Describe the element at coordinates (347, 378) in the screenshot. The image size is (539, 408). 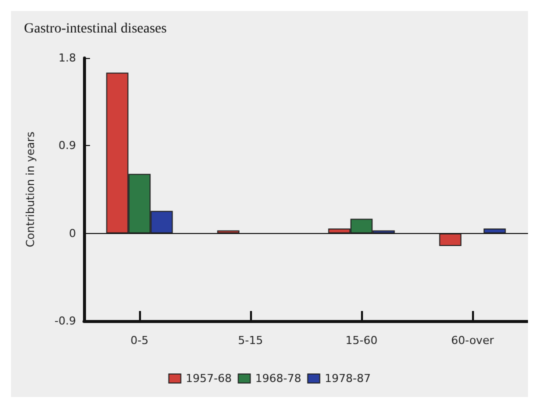
I see `legend-label: 1978-87` at that location.